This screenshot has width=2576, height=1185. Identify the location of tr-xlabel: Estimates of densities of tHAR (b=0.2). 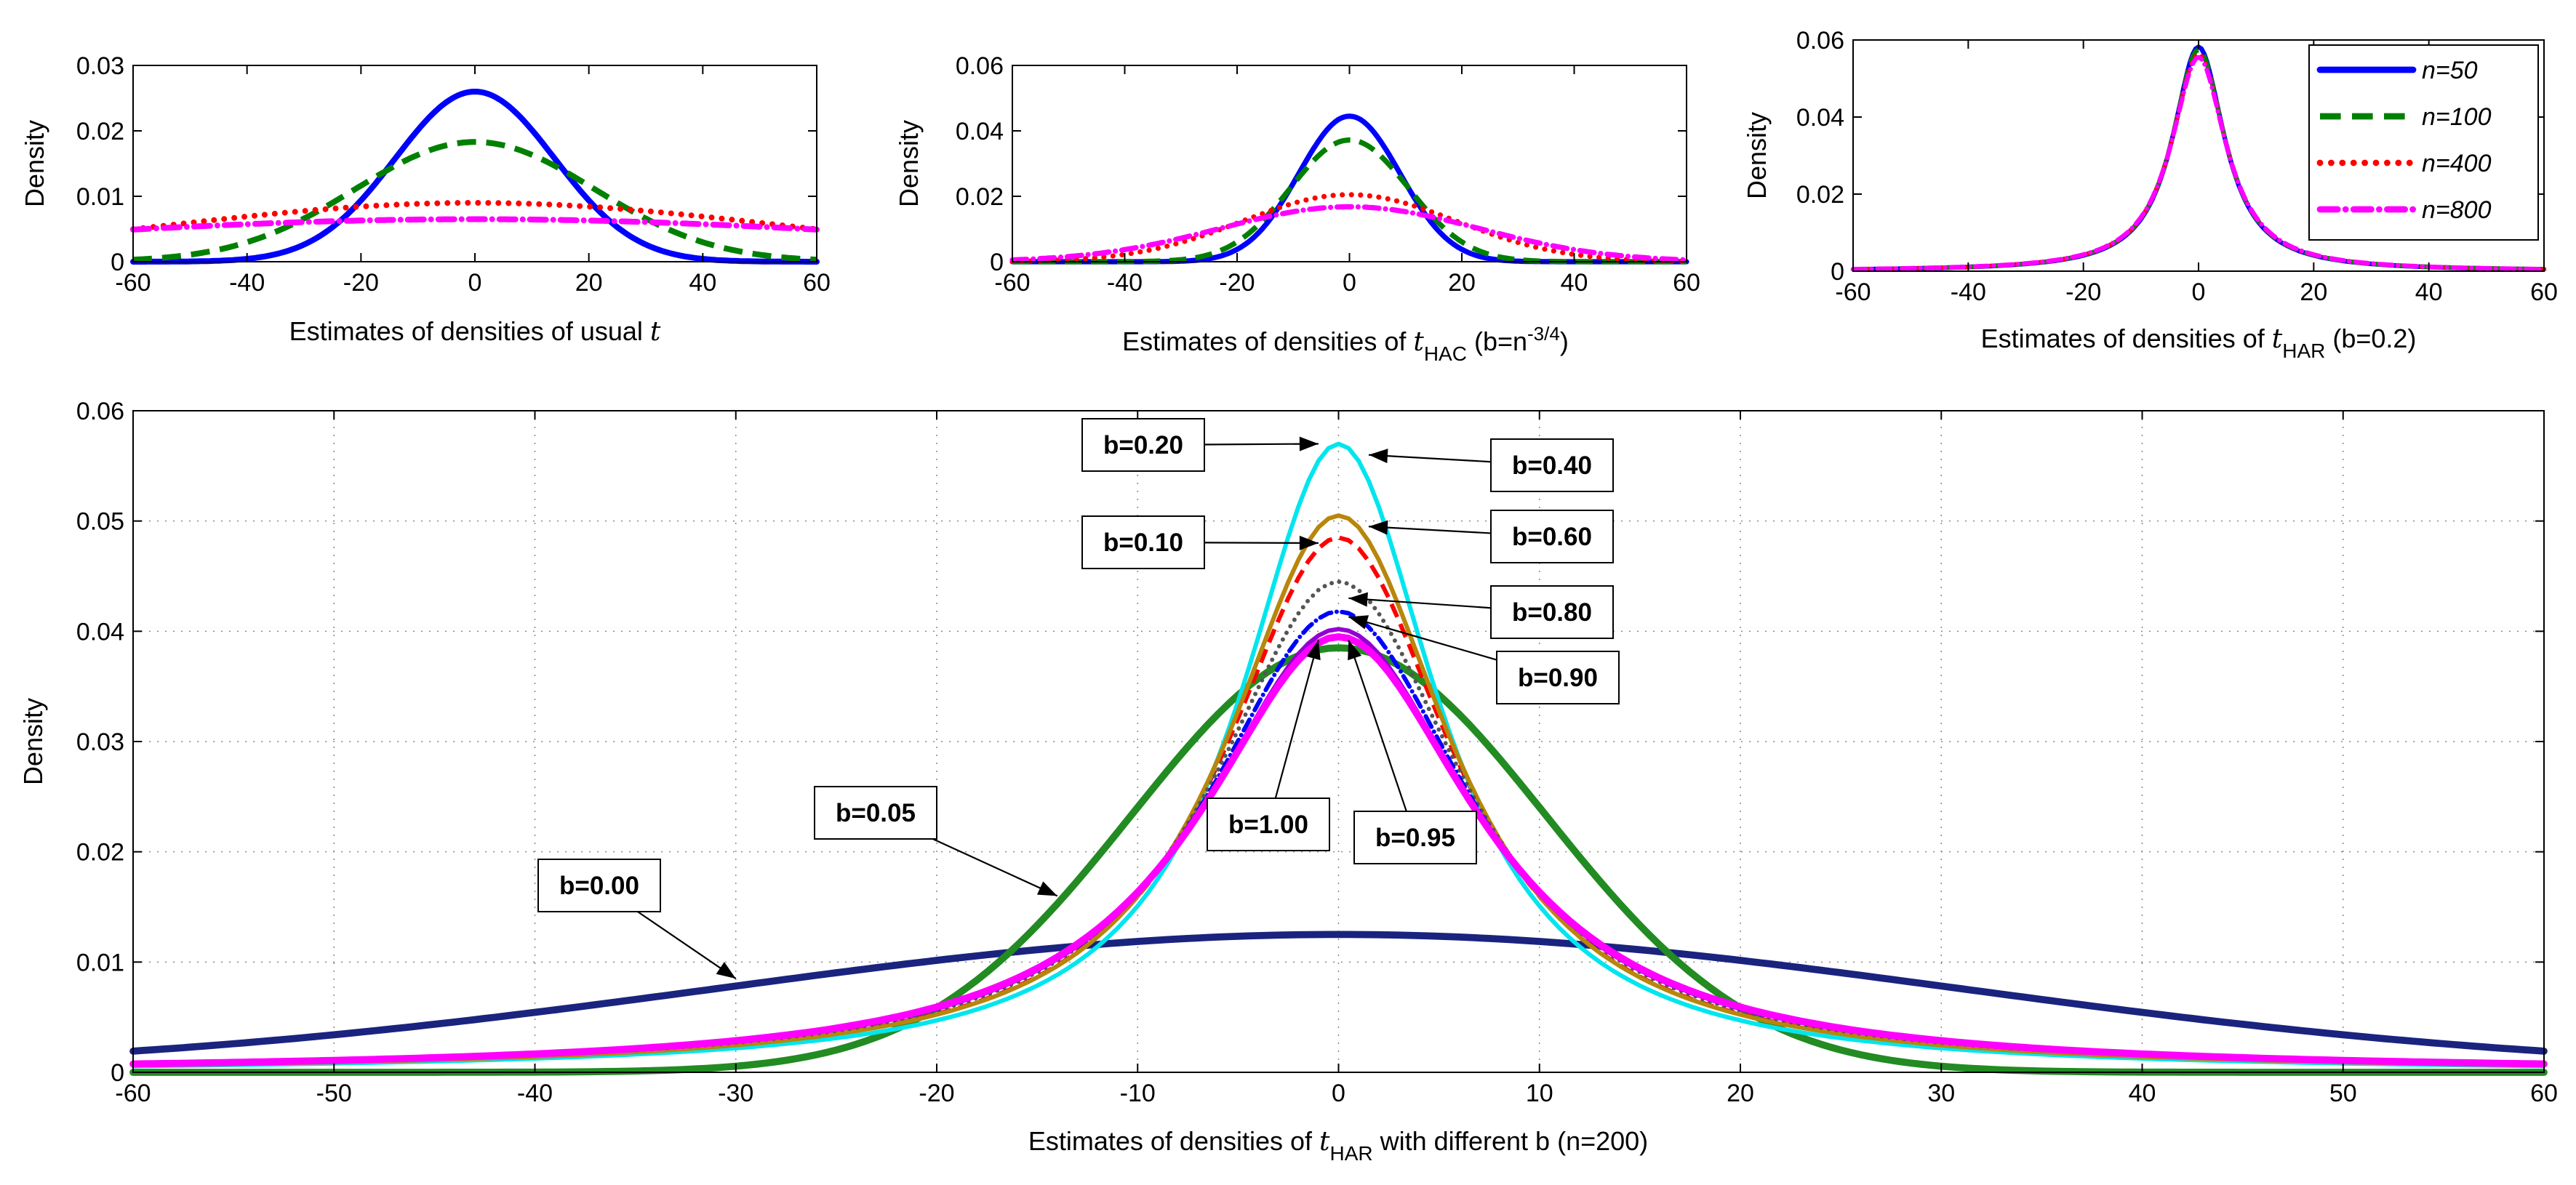
(2199, 343).